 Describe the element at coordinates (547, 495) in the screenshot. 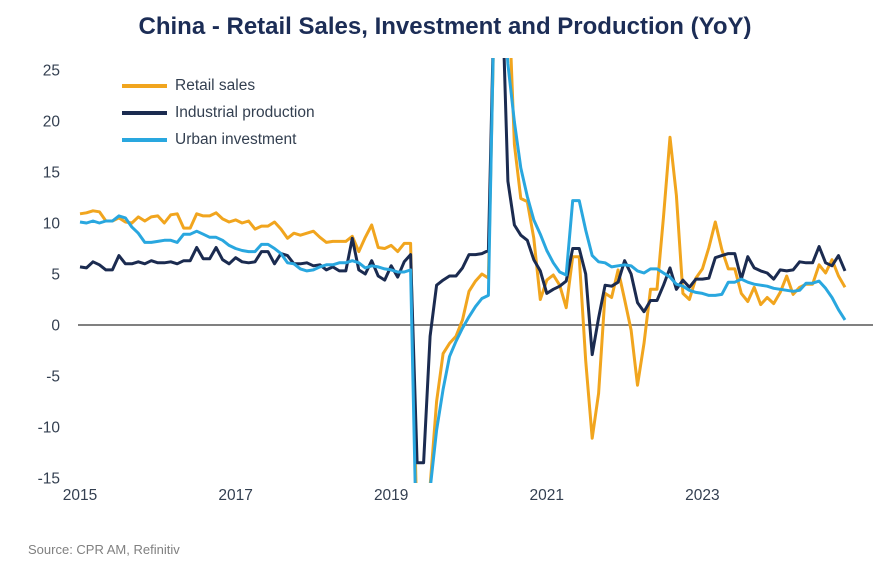

I see `x-axis-tick-label: 2021` at that location.